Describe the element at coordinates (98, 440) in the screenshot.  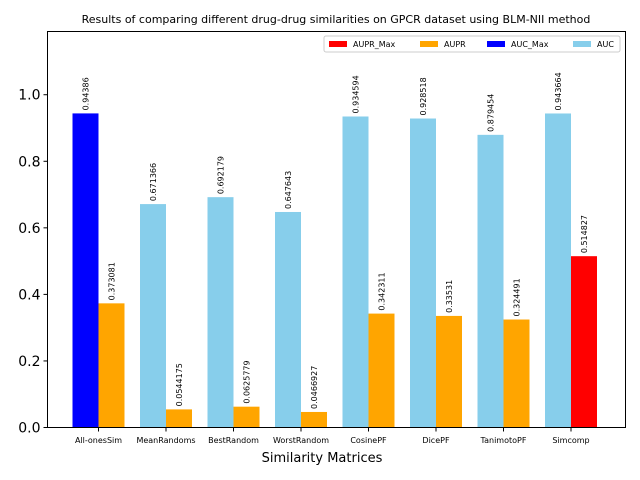
I see `x-tick-label: All-onesSim` at that location.